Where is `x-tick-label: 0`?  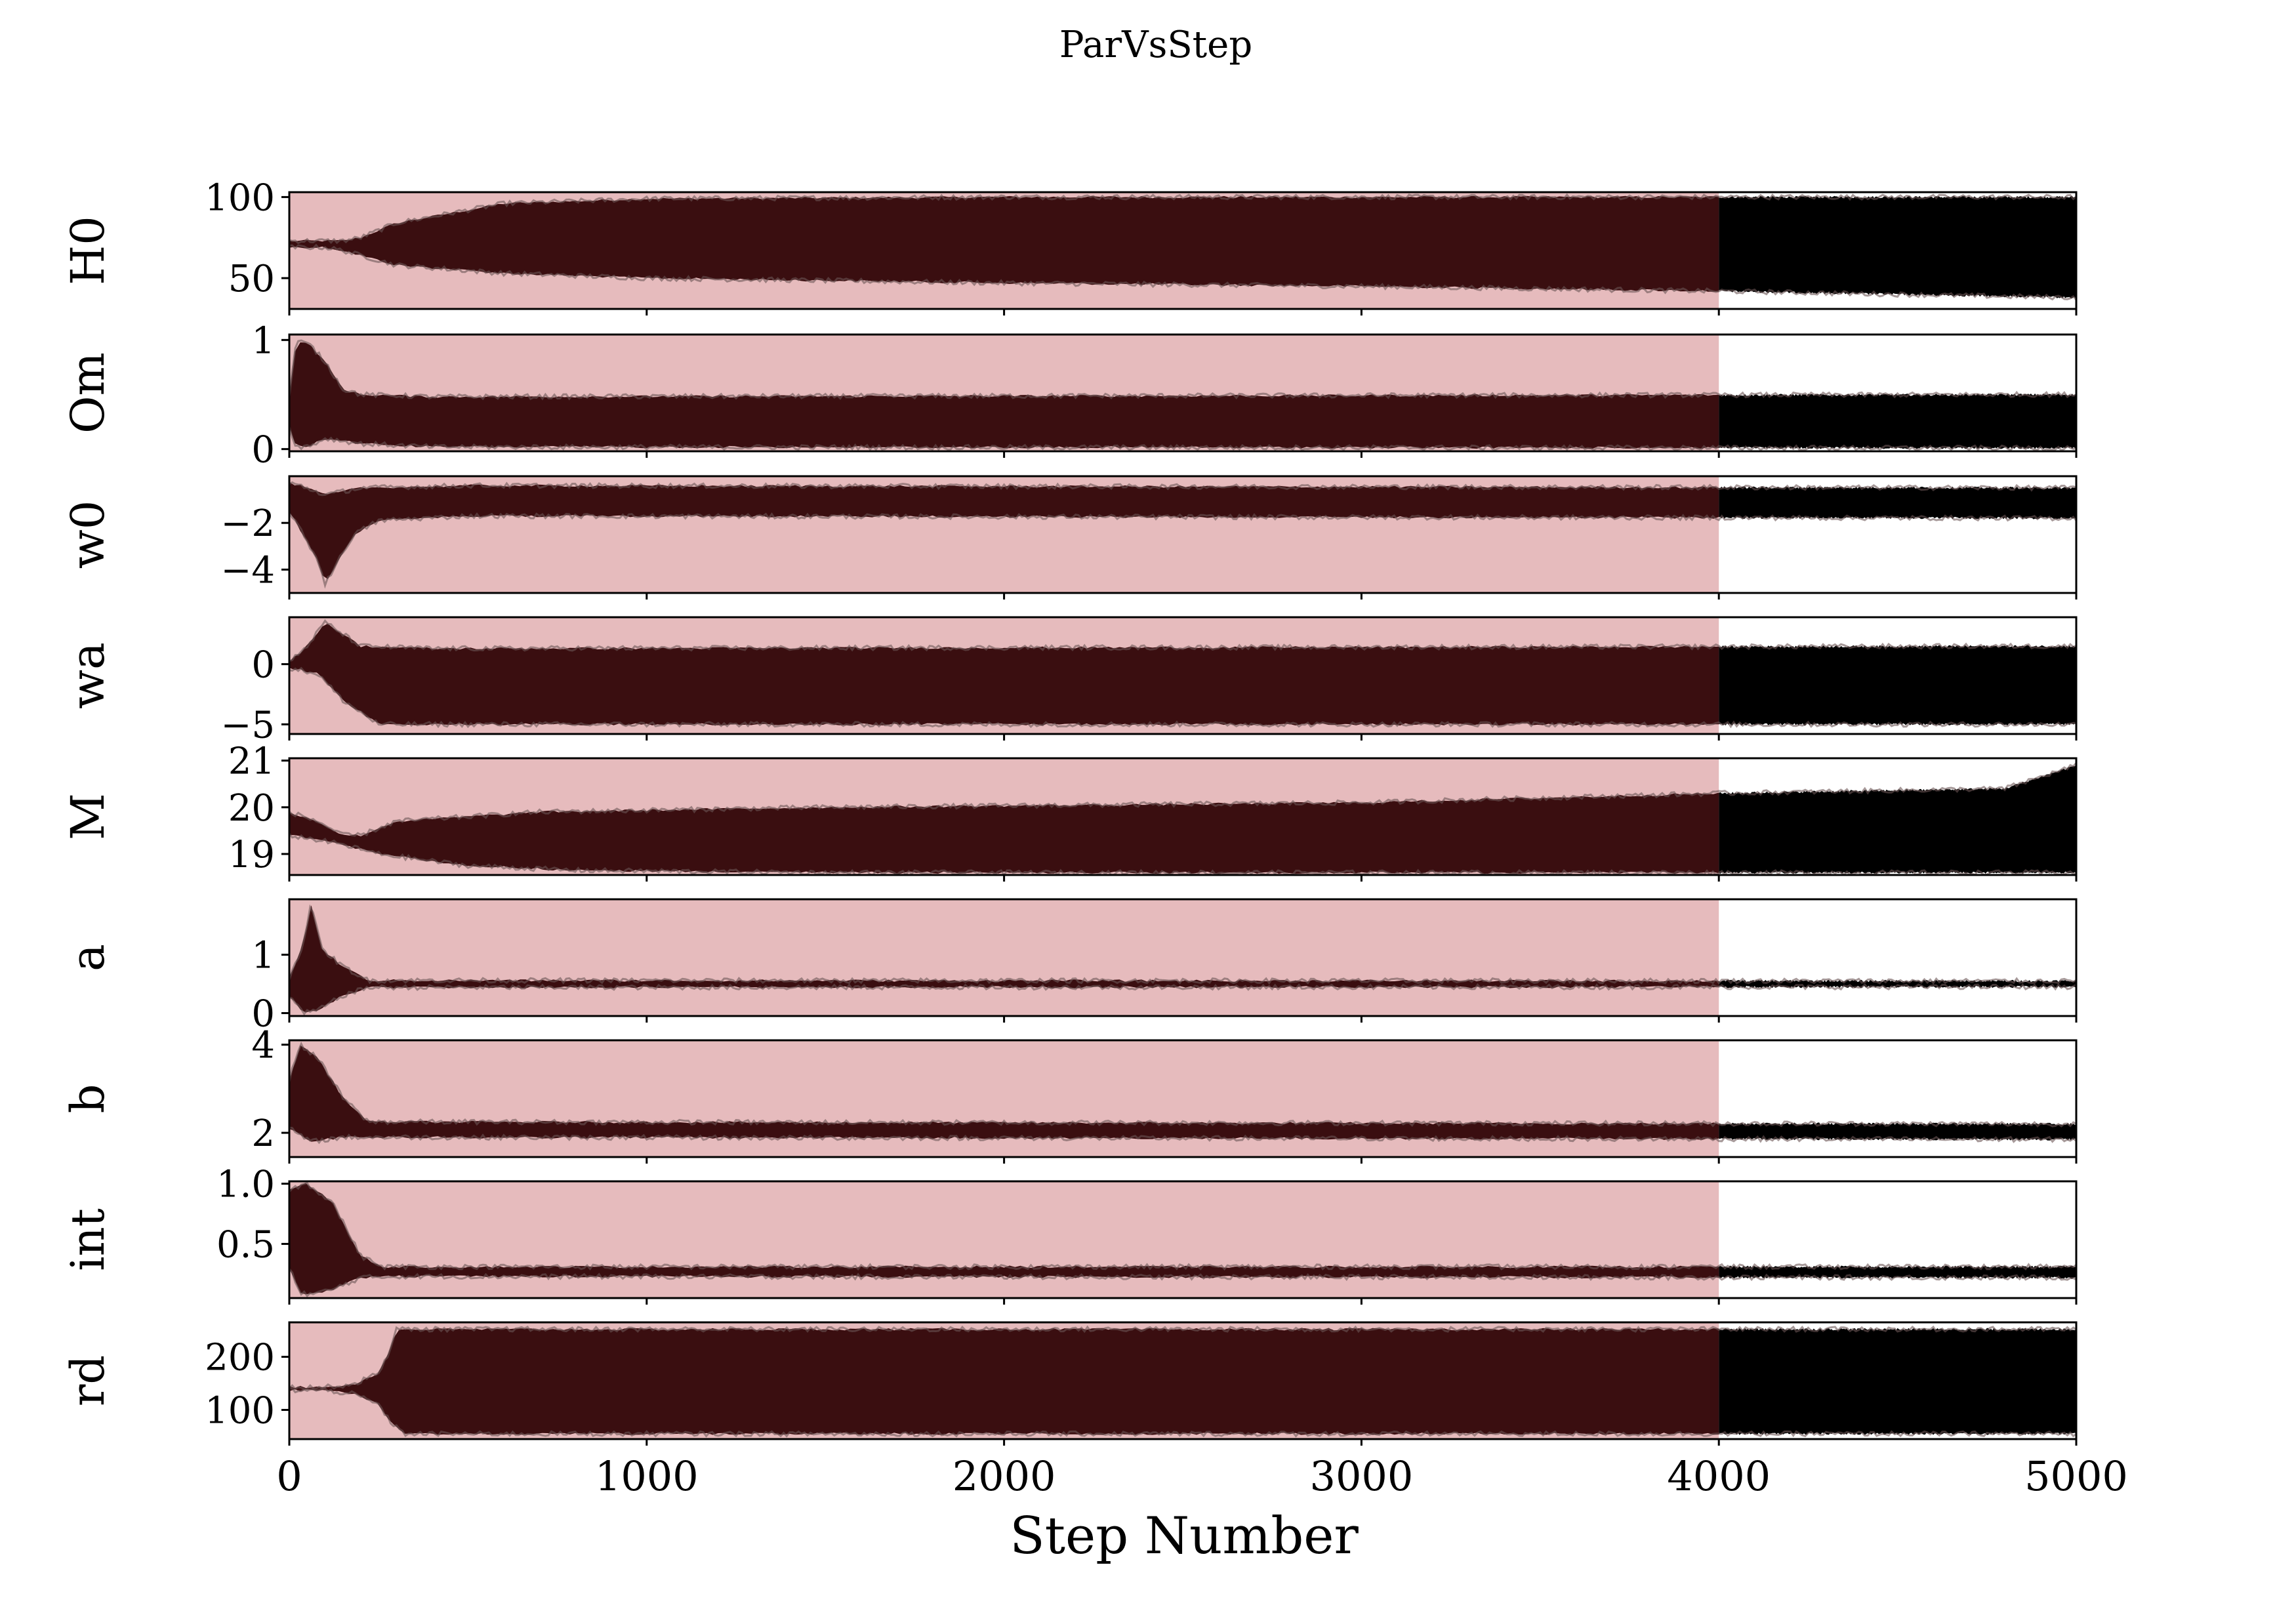 x-tick-label: 0 is located at coordinates (289, 1476).